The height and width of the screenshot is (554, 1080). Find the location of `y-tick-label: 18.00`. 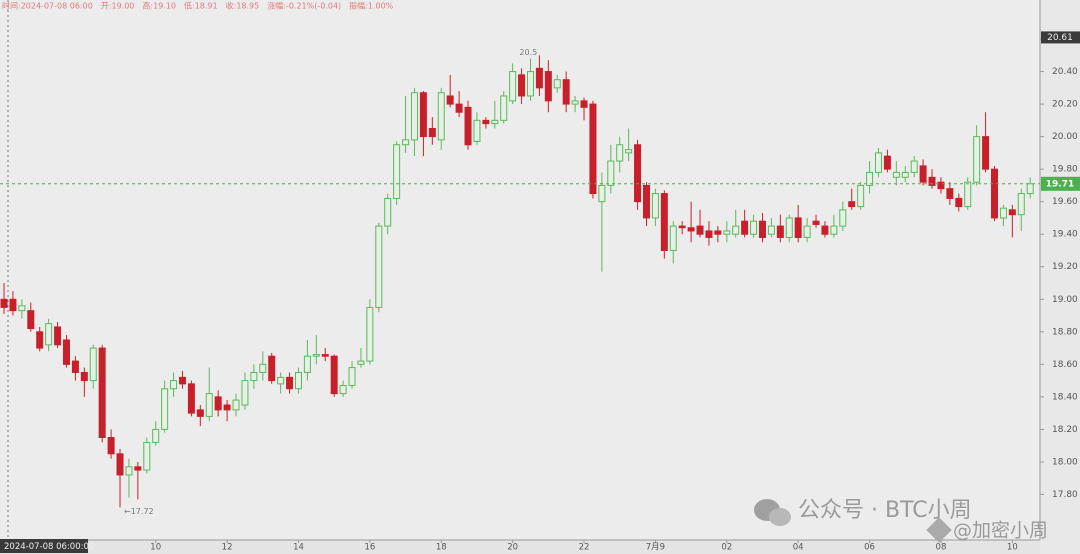

y-tick-label: 18.00 is located at coordinates (1065, 462).